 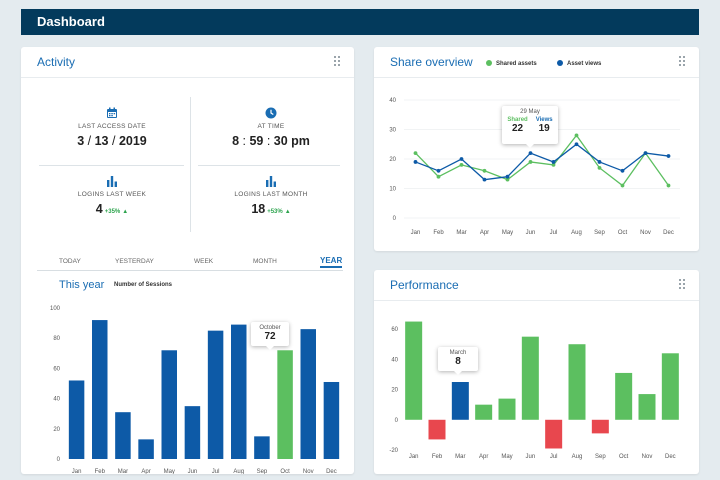 What do you see at coordinates (82, 285) in the screenshot?
I see `this-year-title: This year` at bounding box center [82, 285].